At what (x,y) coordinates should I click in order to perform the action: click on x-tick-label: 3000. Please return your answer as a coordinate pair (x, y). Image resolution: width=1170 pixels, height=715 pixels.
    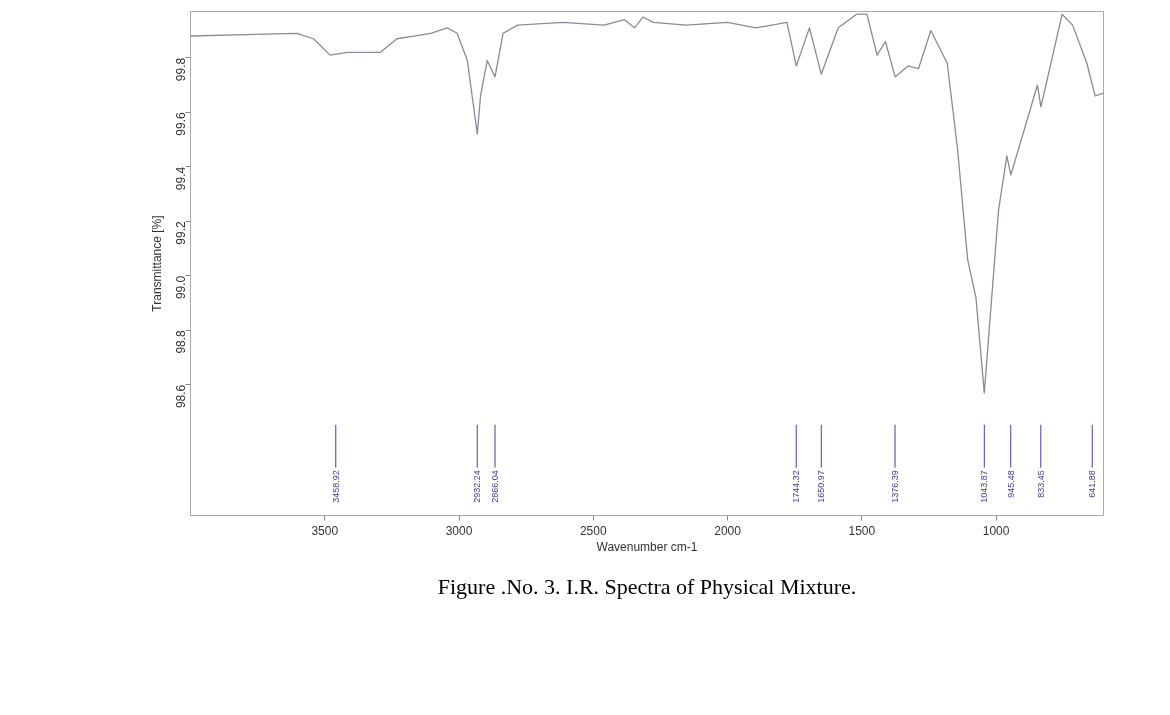
    Looking at the image, I should click on (459, 530).